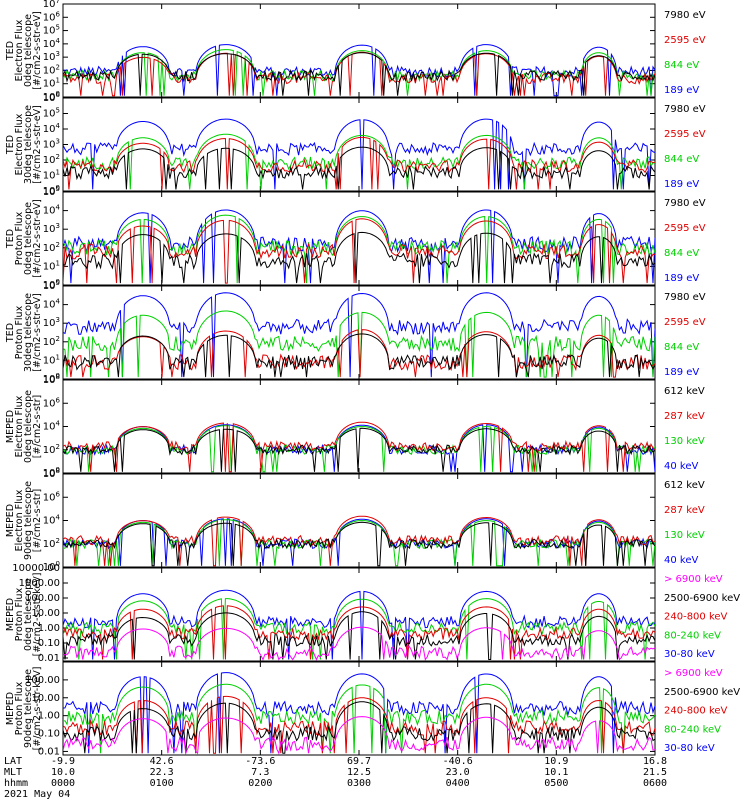  I want to click on legend-entry: 80-240 keV, so click(692, 729).